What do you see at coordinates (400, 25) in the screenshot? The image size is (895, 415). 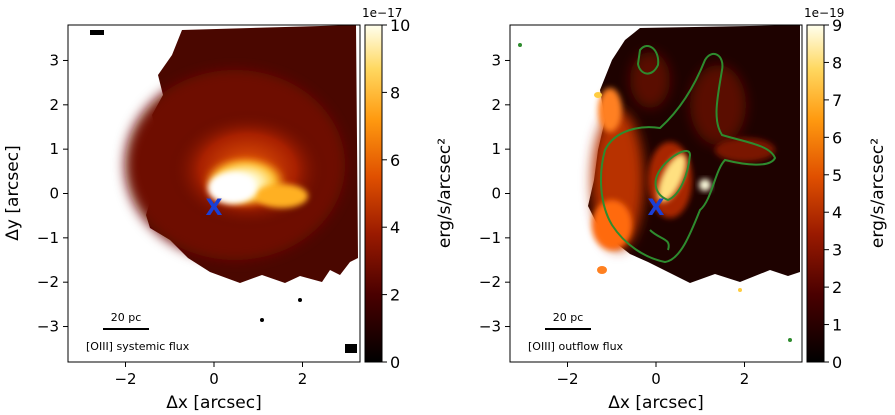 I see `left-colorbar-tick-label: 10` at bounding box center [400, 25].